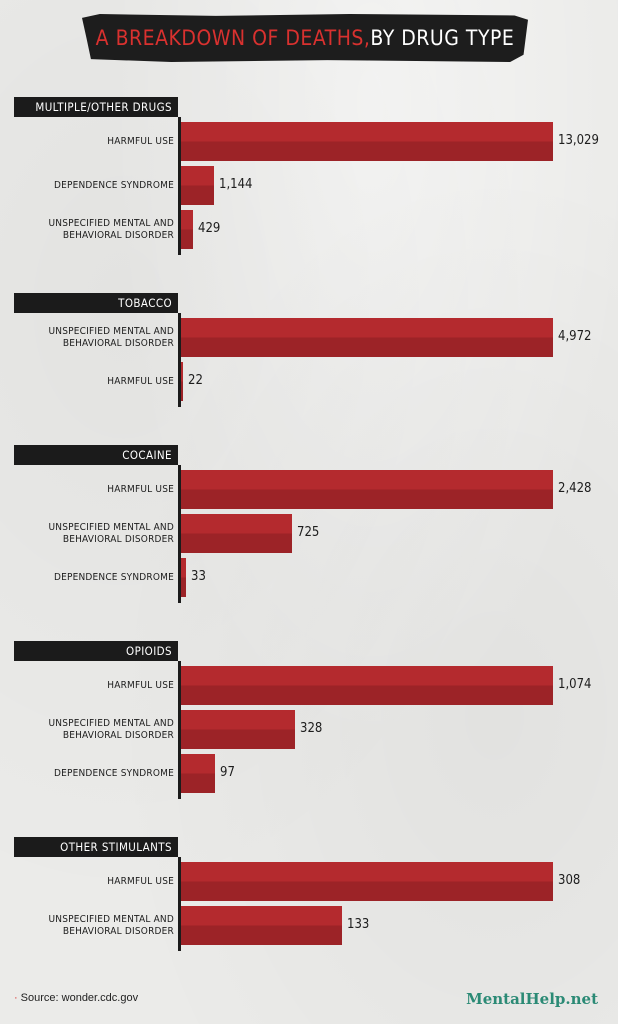  What do you see at coordinates (179, 360) in the screenshot?
I see `group-1-axis-line` at bounding box center [179, 360].